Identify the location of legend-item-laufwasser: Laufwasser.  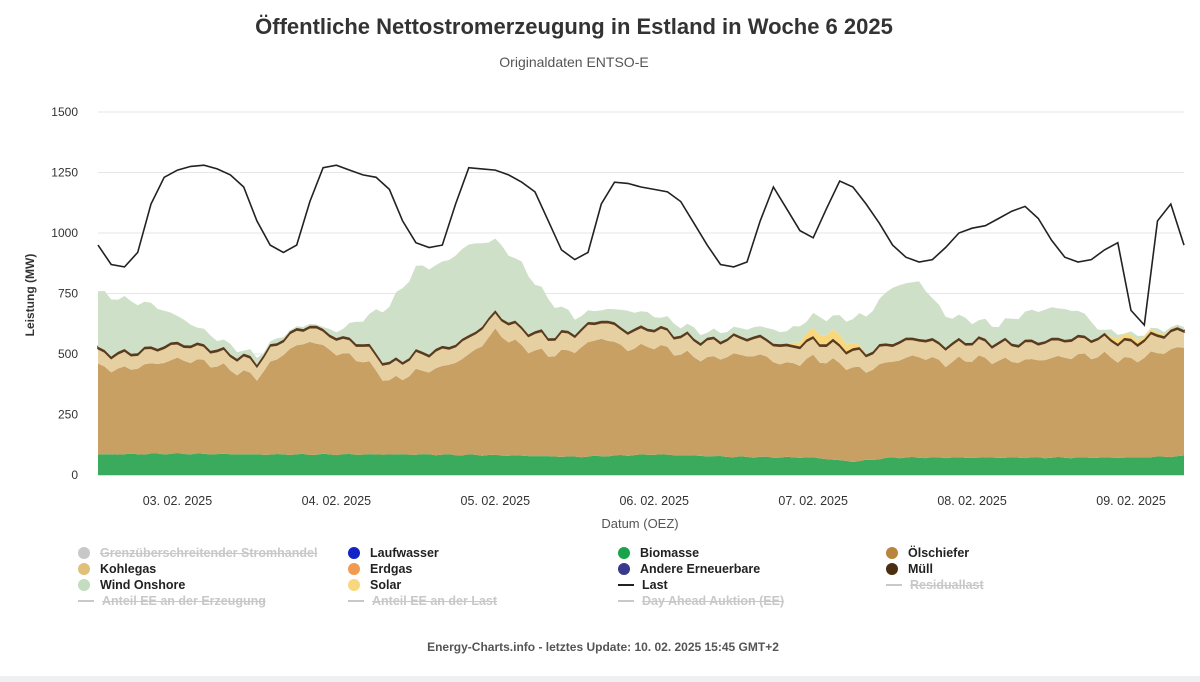
(393, 553).